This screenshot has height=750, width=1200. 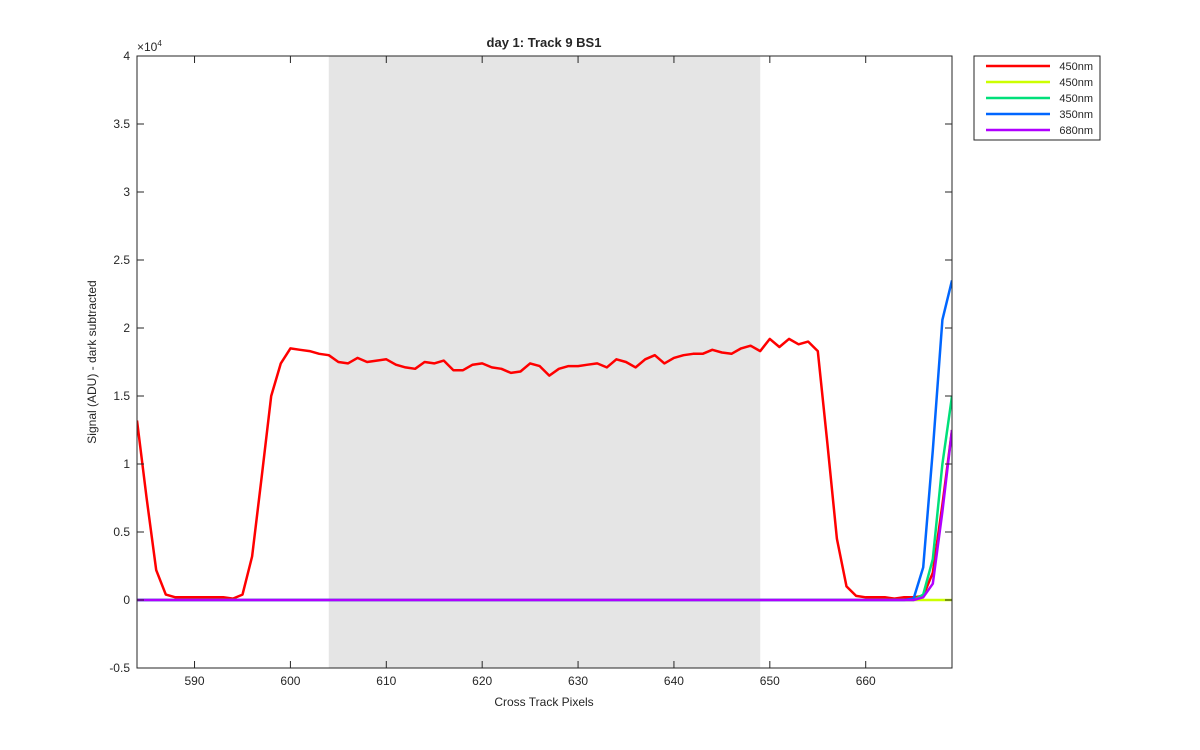 What do you see at coordinates (866, 681) in the screenshot?
I see `x-tick-label: 660` at bounding box center [866, 681].